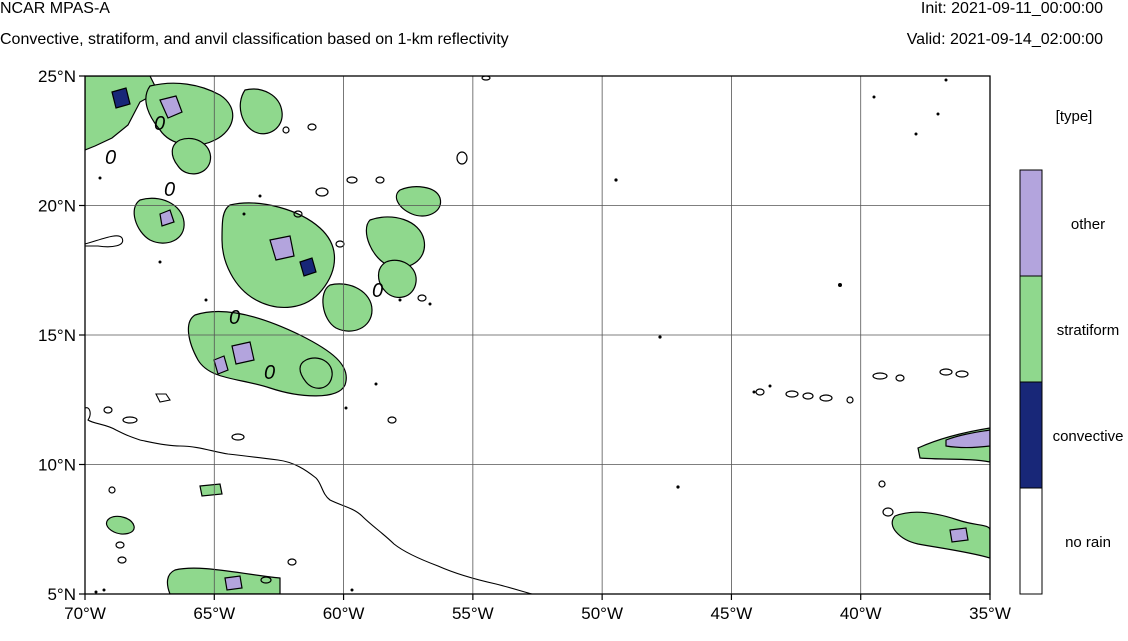  Describe the element at coordinates (732, 613) in the screenshot. I see `lon-tick-label: 45°W` at that location.